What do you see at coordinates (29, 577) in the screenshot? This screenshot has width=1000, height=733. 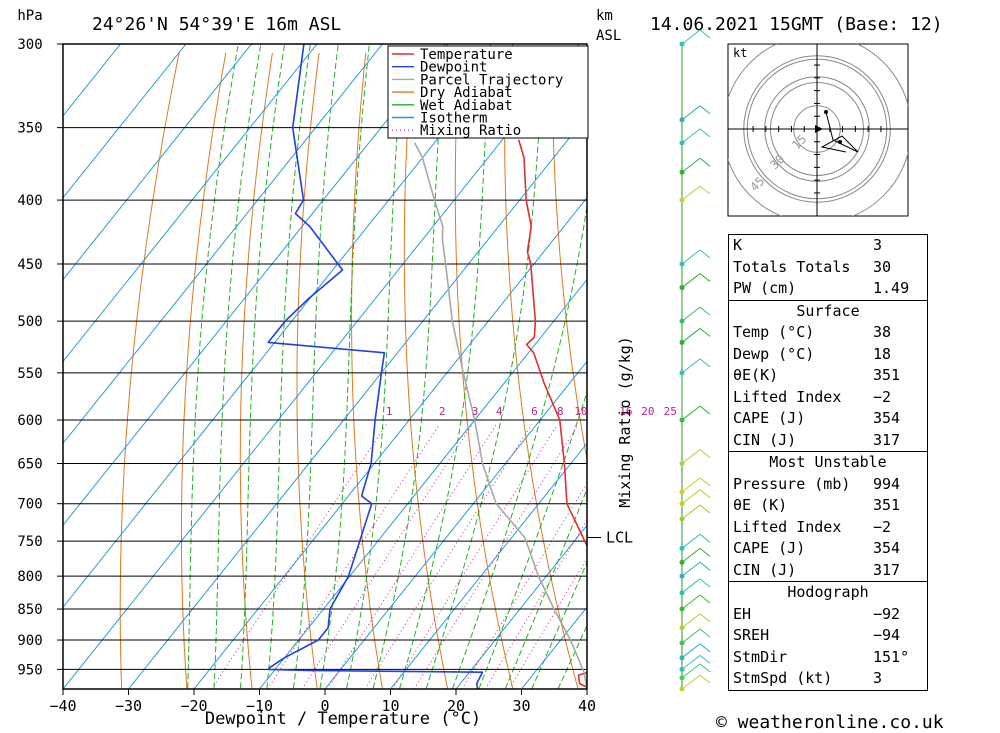 I see `y-tick-label: 800` at bounding box center [29, 577].